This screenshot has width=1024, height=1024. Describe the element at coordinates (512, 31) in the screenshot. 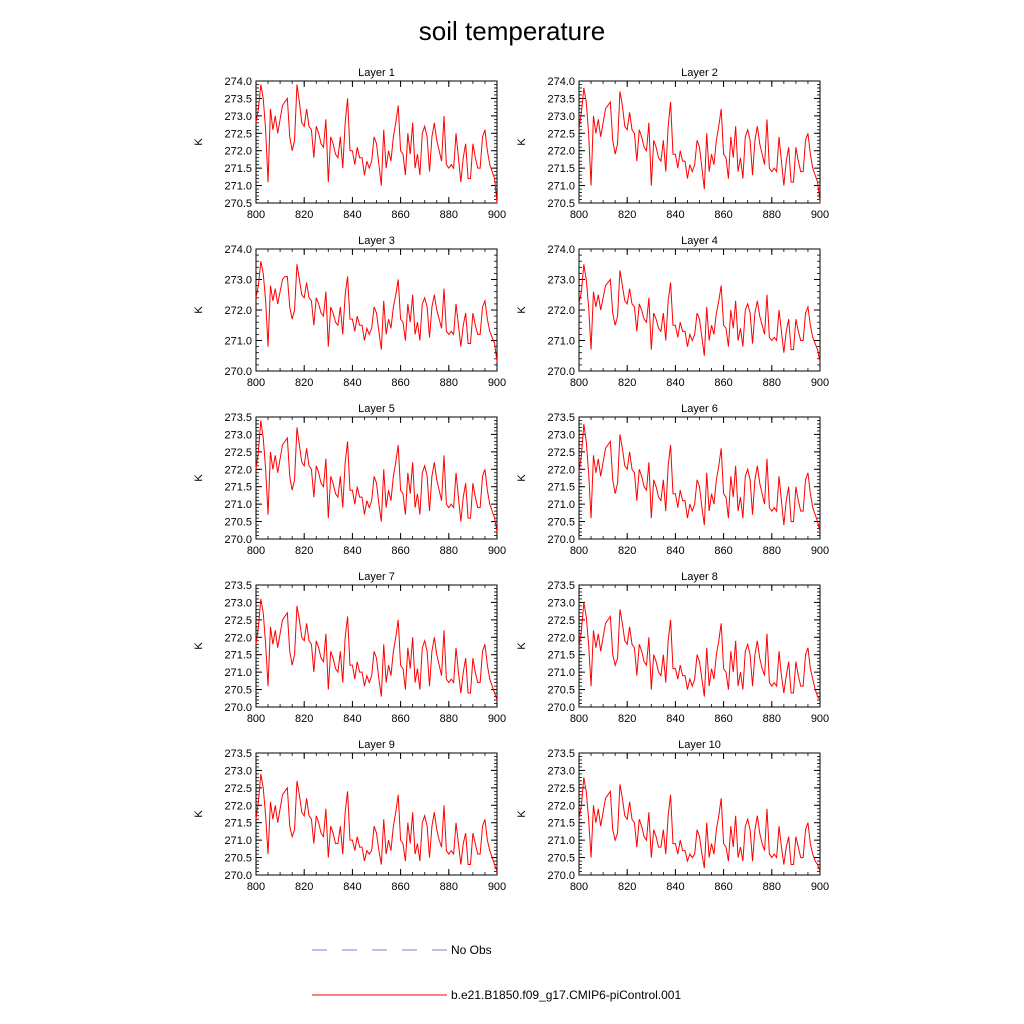

I see `figure-title: soil temperature` at that location.